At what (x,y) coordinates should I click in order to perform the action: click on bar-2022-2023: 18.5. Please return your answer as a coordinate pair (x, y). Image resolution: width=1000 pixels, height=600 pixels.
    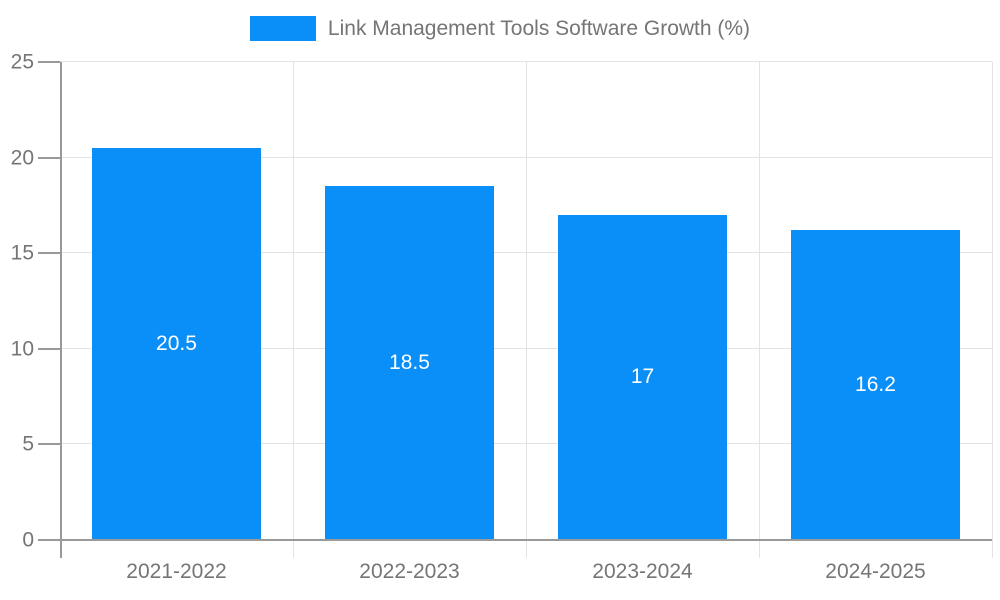
    Looking at the image, I should click on (409, 363).